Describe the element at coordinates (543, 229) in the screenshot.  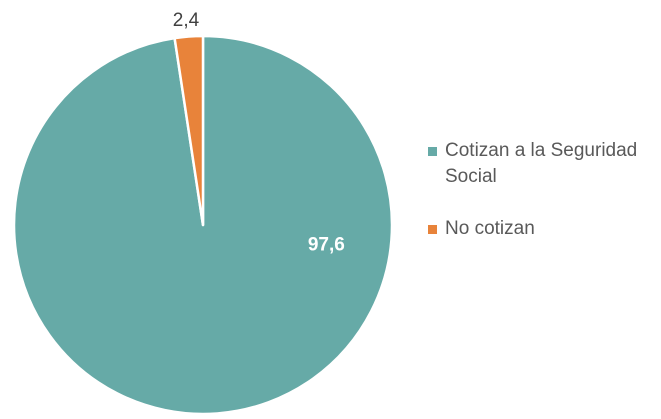
I see `legend-item-no-cotizan: No cotizan` at that location.